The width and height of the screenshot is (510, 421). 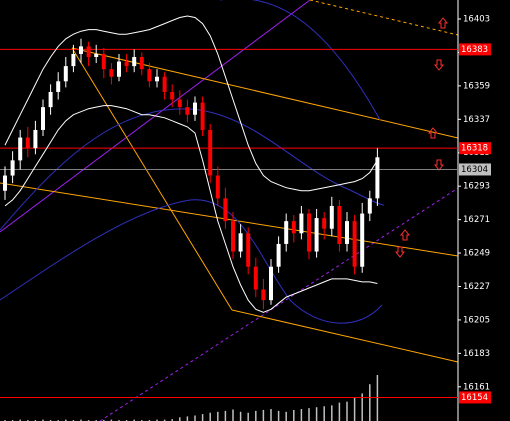 I want to click on y-tick-label: 16293, so click(x=476, y=187).